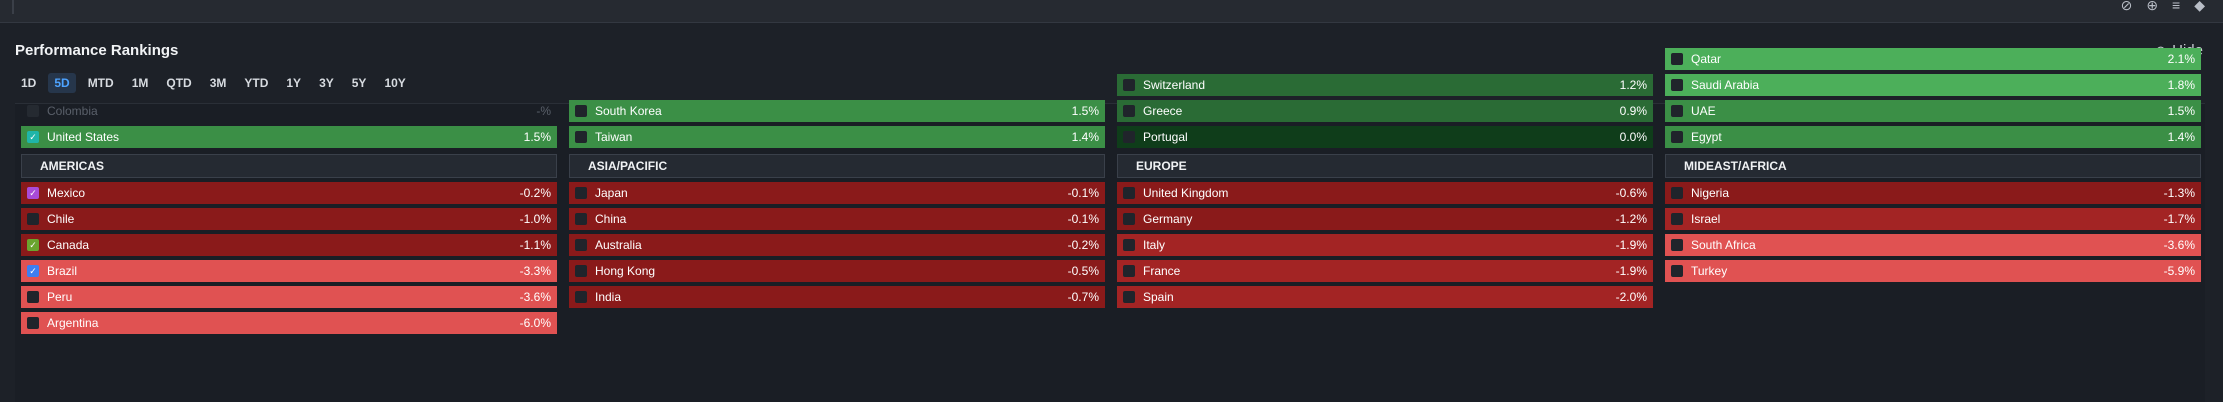 The width and height of the screenshot is (2223, 402). Describe the element at coordinates (29, 83) in the screenshot. I see `period-1d: 1D` at that location.